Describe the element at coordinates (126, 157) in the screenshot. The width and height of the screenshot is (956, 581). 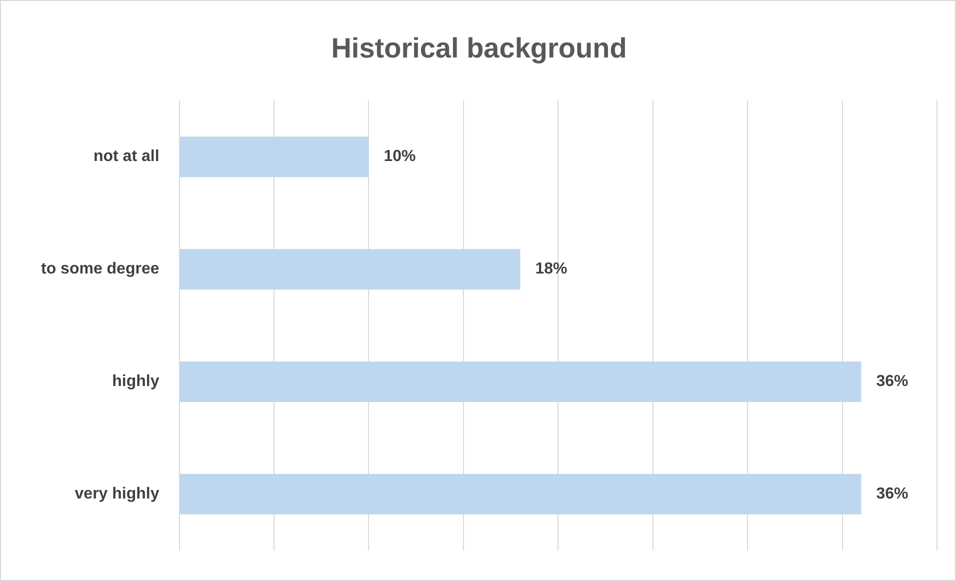
I see `y-tick-label: not at all` at that location.